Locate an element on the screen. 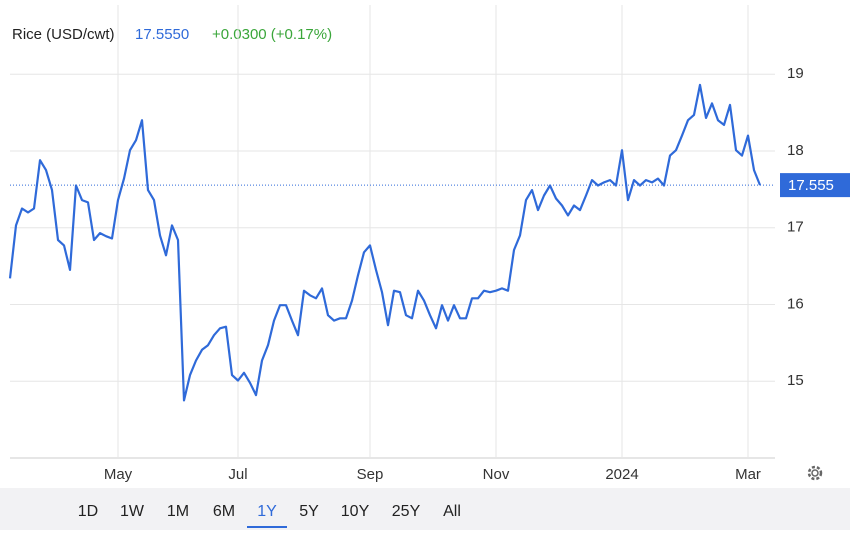 This screenshot has width=850, height=535. range-bar is located at coordinates (425, 509).